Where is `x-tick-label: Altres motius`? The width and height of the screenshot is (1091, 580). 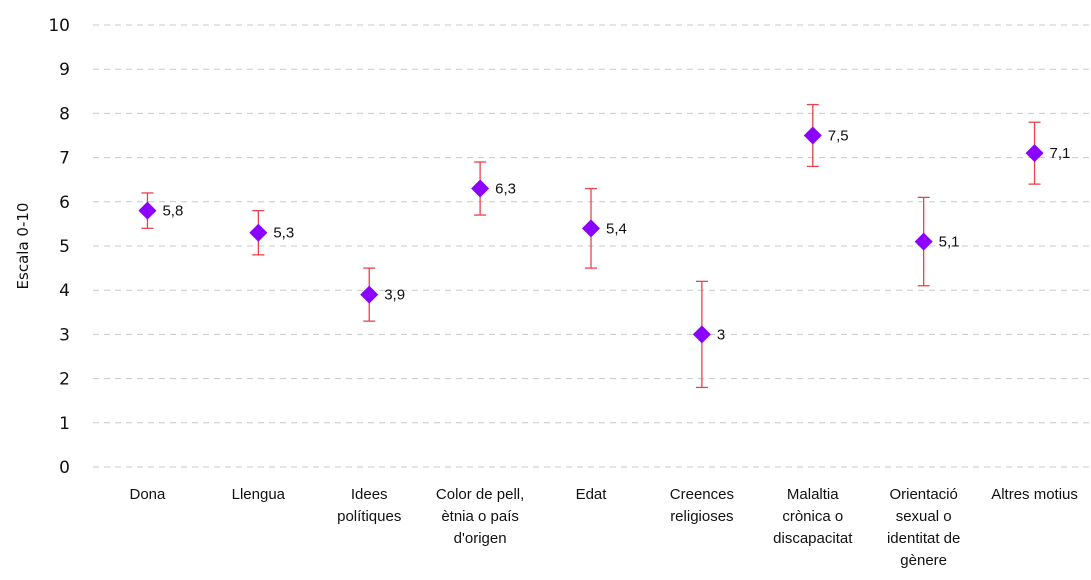 x-tick-label: Altres motius is located at coordinates (1034, 494).